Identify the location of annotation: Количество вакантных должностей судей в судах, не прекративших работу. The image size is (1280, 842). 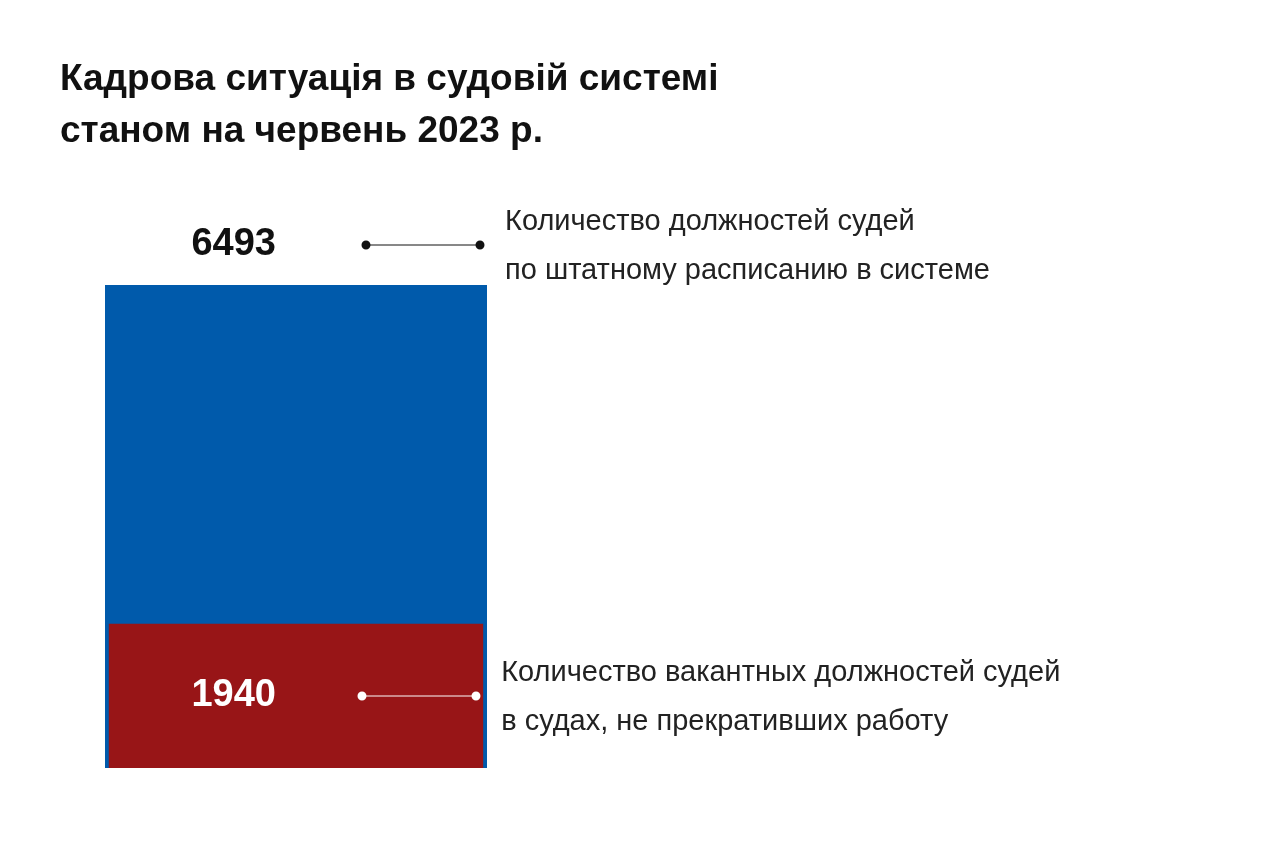
(781, 695).